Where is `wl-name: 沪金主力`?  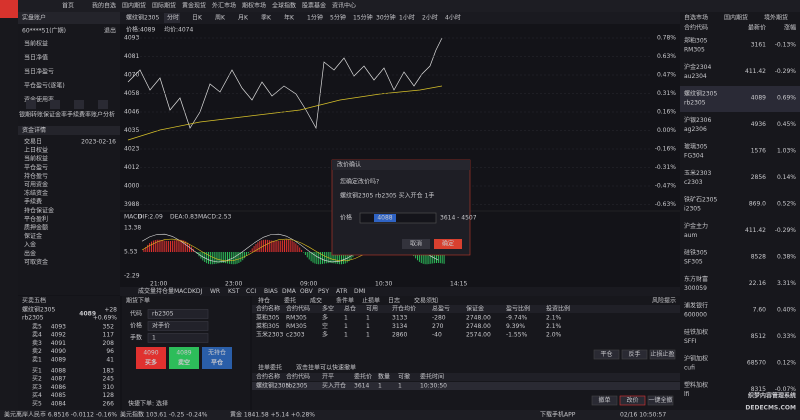 wl-name: 沪金主力 is located at coordinates (696, 226).